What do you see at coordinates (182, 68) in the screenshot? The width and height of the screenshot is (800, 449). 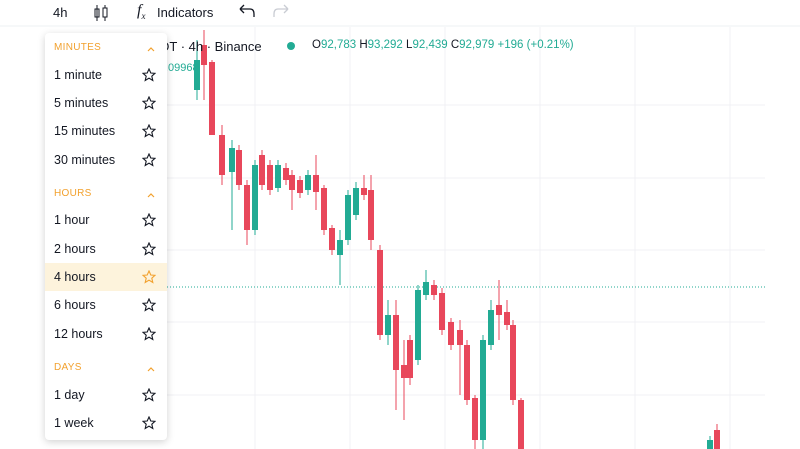 I see `price-label: .09968` at bounding box center [182, 68].